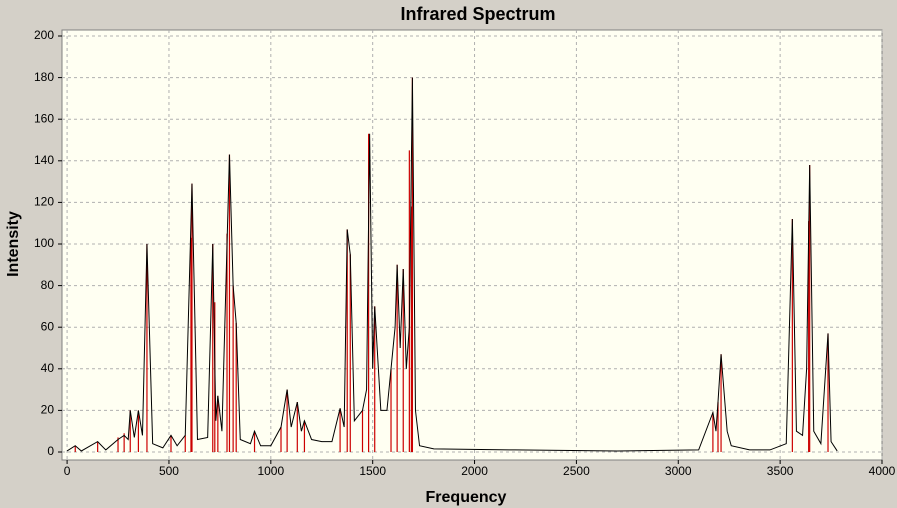  Describe the element at coordinates (576, 471) in the screenshot. I see `x-tick-label: 2500` at that location.